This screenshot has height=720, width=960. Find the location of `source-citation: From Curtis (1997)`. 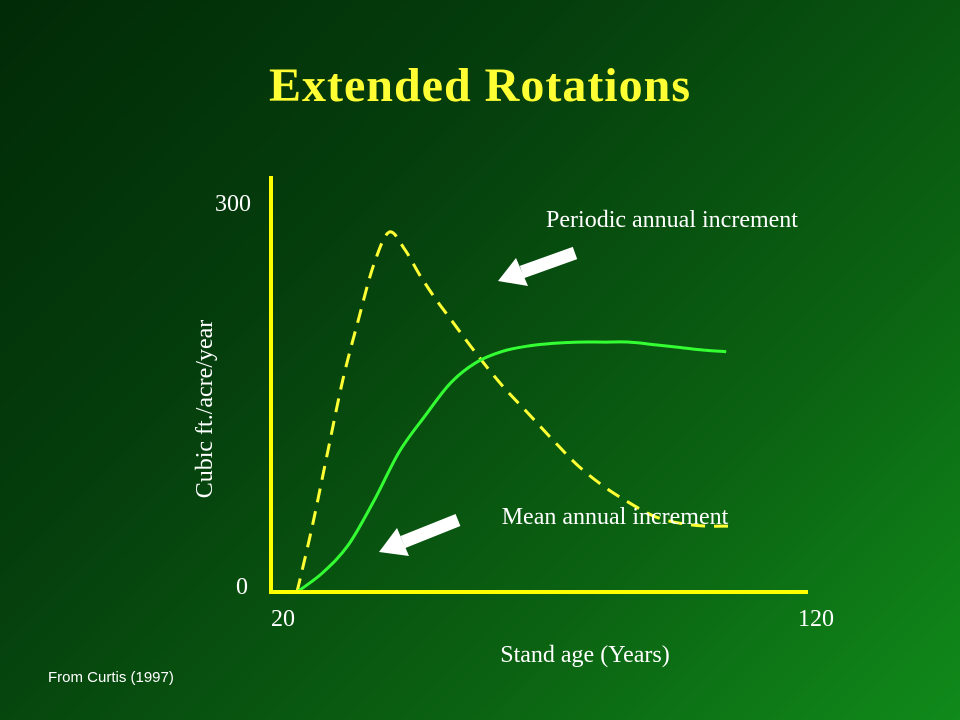

source-citation: From Curtis (1997) is located at coordinates (111, 677).